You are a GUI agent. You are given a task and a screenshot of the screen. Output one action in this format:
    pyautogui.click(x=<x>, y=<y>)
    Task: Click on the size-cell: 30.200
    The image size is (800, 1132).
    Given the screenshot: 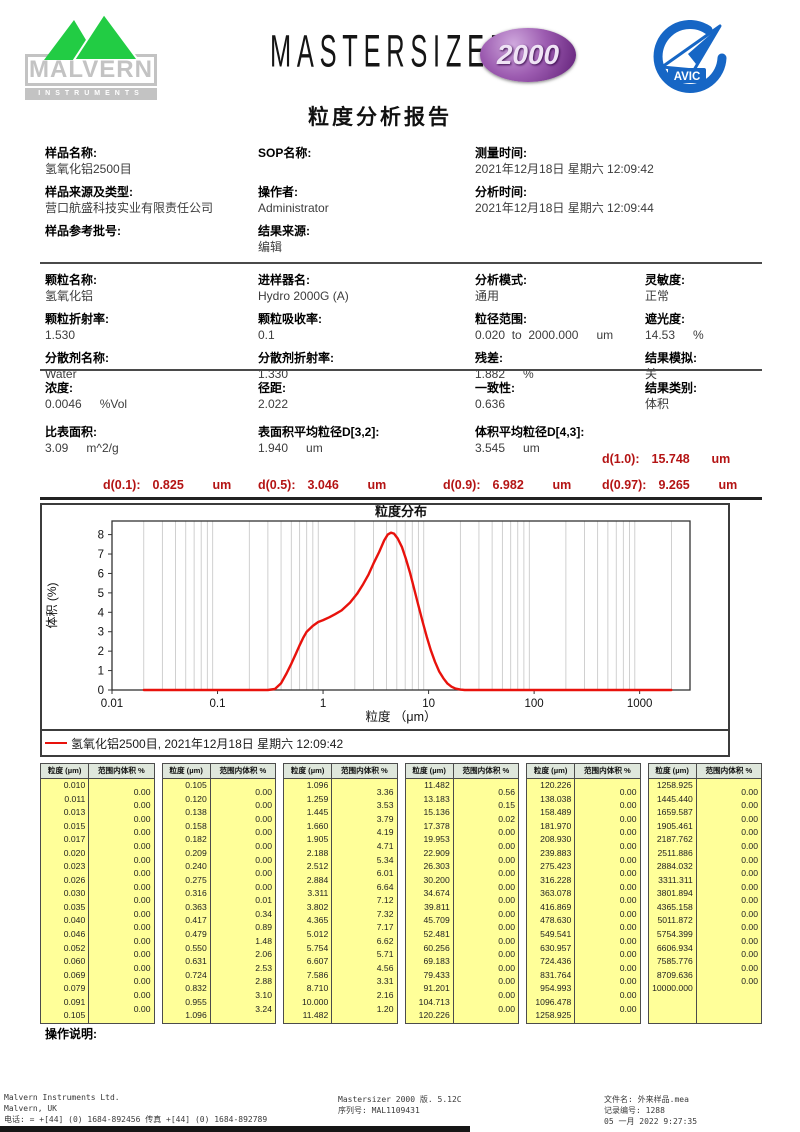 What is the action you would take?
    pyautogui.click(x=436, y=879)
    